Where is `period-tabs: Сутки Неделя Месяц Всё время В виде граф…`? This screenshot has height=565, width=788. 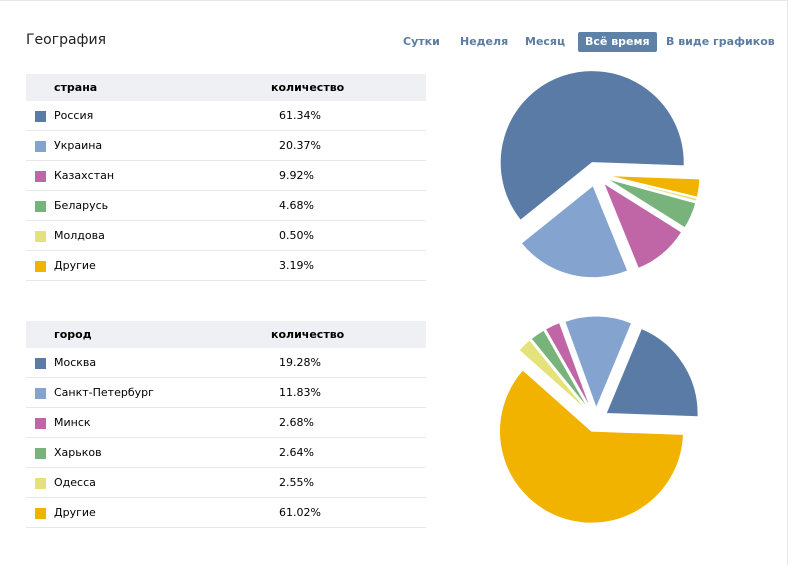
period-tabs: Сутки Неделя Месяц Всё время В виде граф… is located at coordinates (582, 42).